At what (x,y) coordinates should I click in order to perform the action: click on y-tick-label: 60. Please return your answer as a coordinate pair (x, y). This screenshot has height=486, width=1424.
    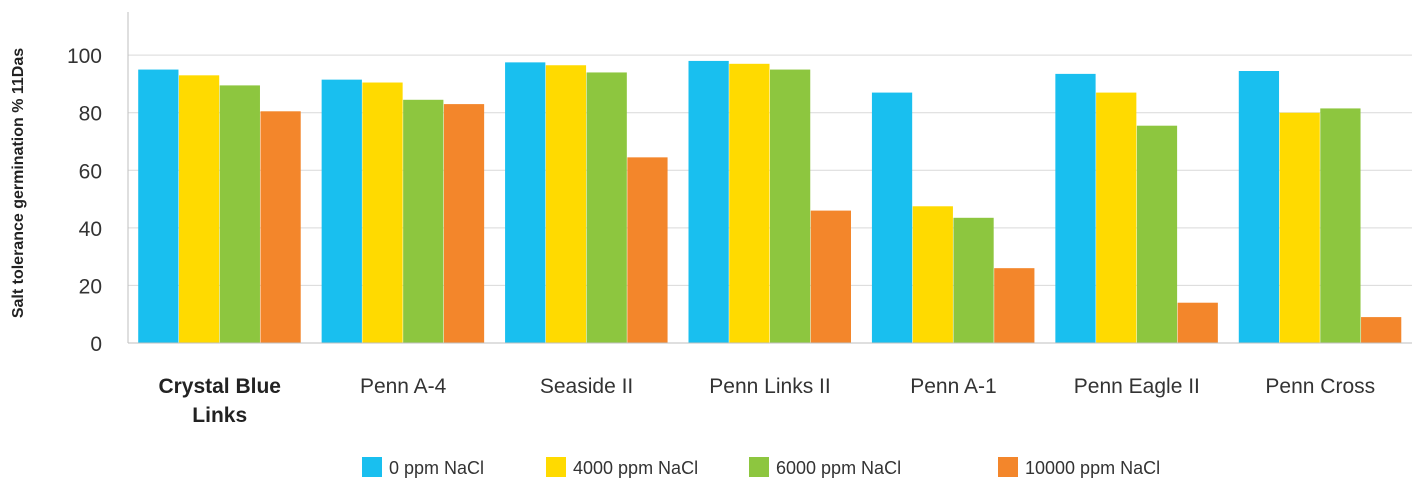
    Looking at the image, I should click on (90, 171).